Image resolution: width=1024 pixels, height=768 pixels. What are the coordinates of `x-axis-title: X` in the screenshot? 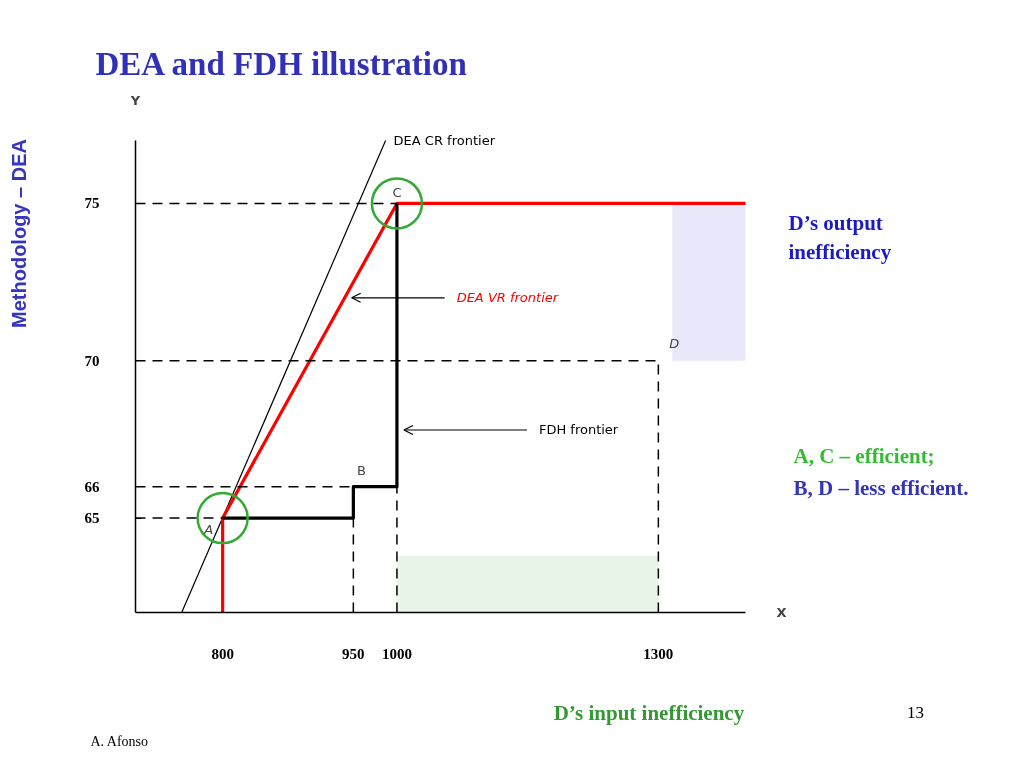 It's located at (781, 612).